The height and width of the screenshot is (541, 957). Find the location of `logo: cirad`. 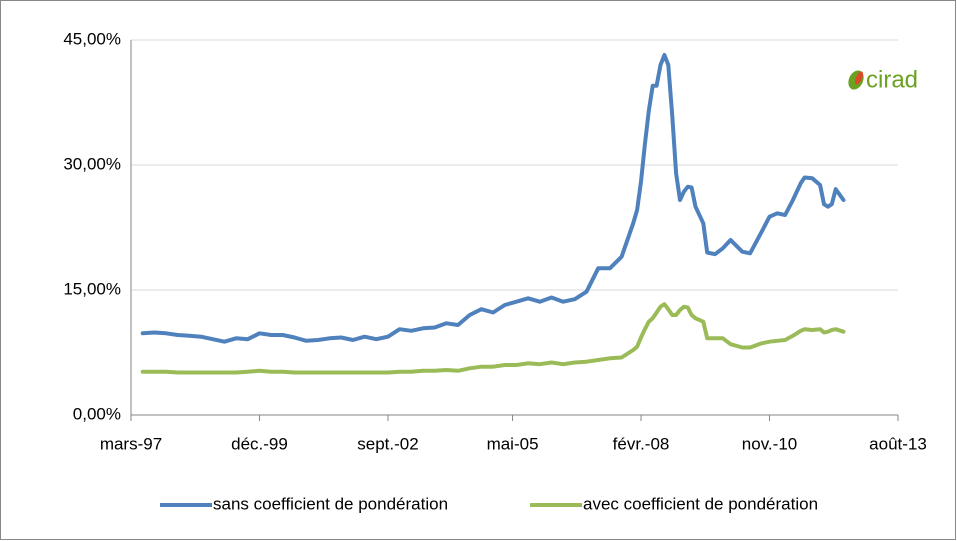

logo: cirad is located at coordinates (883, 79).